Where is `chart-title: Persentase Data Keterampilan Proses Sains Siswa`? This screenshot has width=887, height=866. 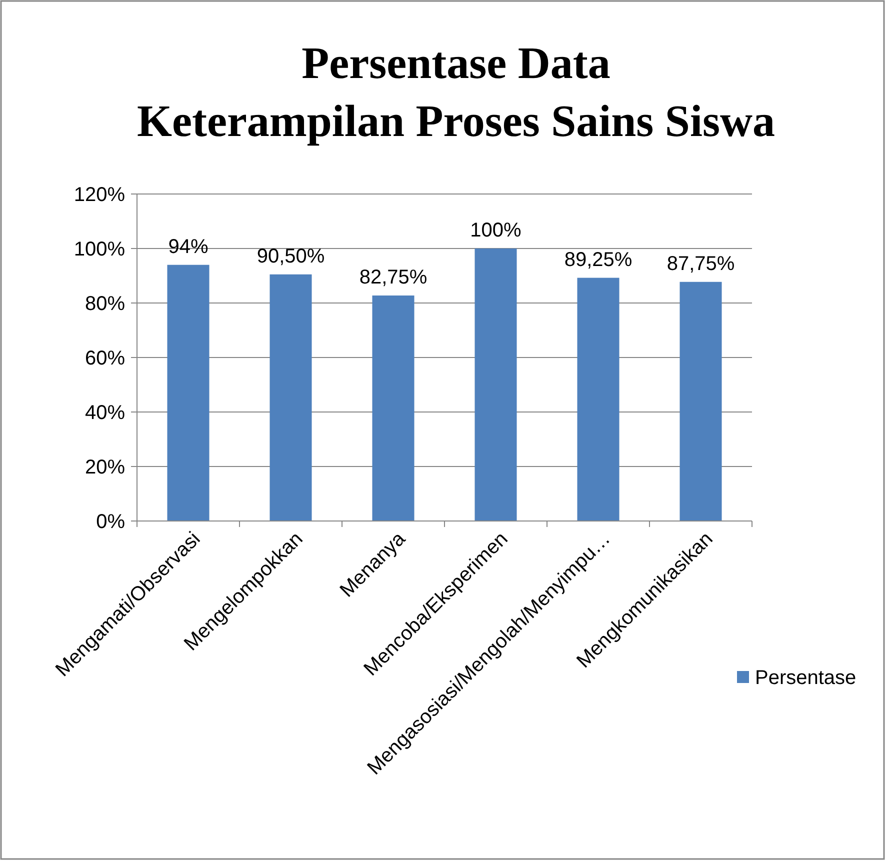 chart-title: Persentase Data Keterampilan Proses Sains Siswa is located at coordinates (456, 92).